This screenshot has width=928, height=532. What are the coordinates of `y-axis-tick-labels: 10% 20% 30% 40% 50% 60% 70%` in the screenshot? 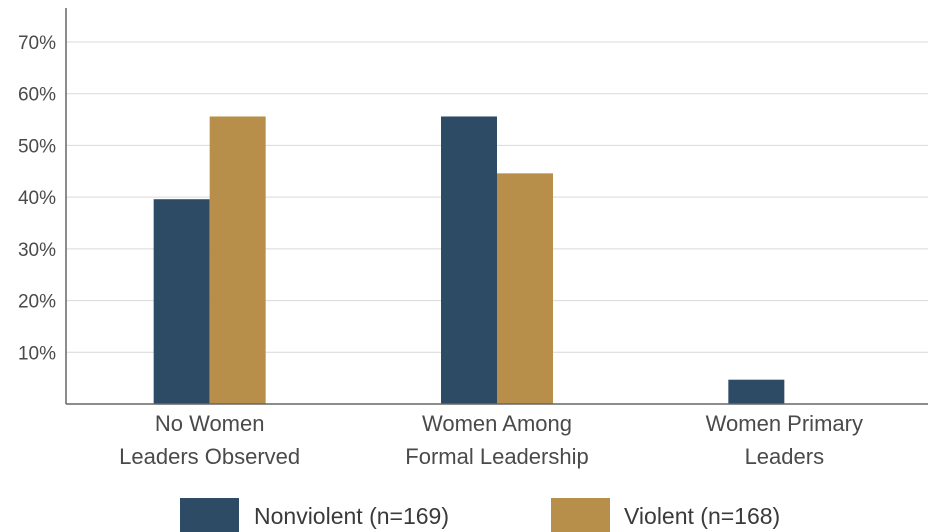 It's located at (37, 198).